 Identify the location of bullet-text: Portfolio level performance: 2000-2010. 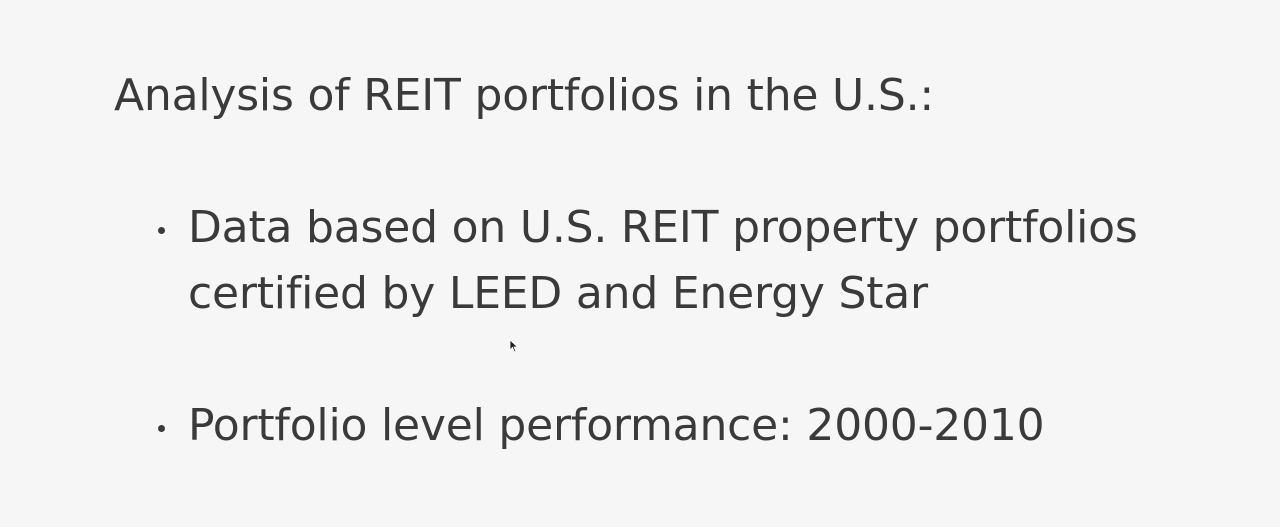
(616, 426).